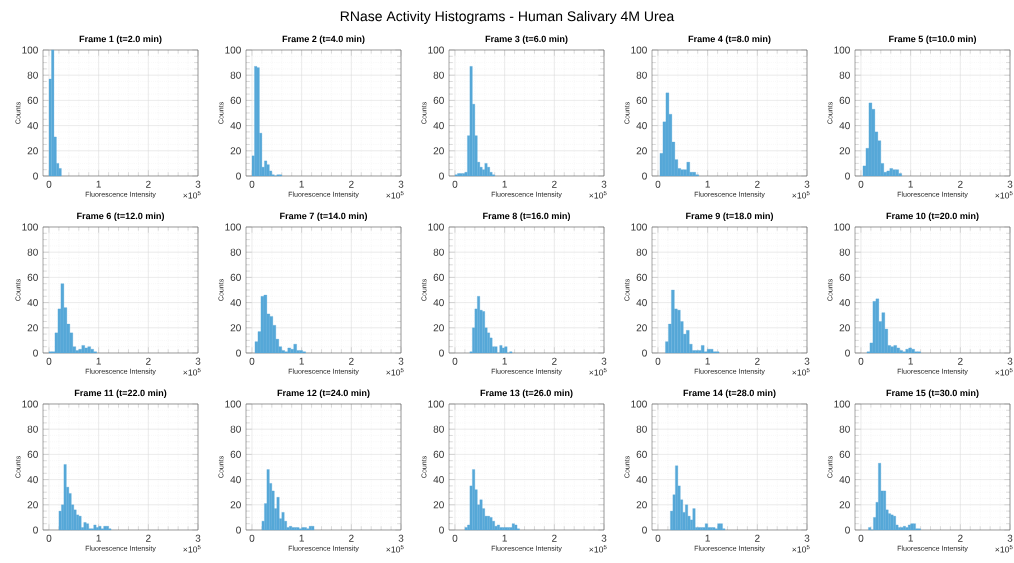  Describe the element at coordinates (121, 216) in the screenshot. I see `chart-title: Frame 6 (t=12.0 min)` at that location.